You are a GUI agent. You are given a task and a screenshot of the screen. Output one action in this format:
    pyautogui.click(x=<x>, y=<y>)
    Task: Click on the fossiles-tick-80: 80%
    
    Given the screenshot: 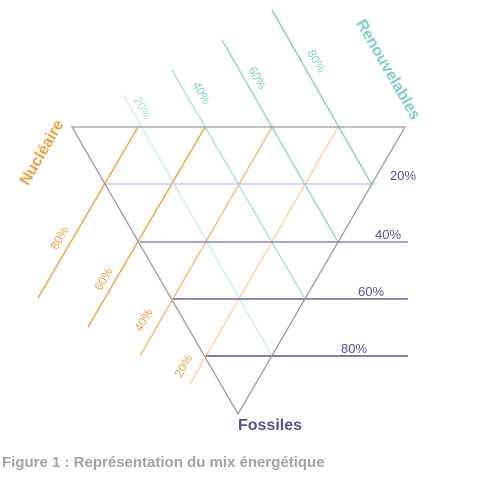 What is the action you would take?
    pyautogui.click(x=354, y=348)
    